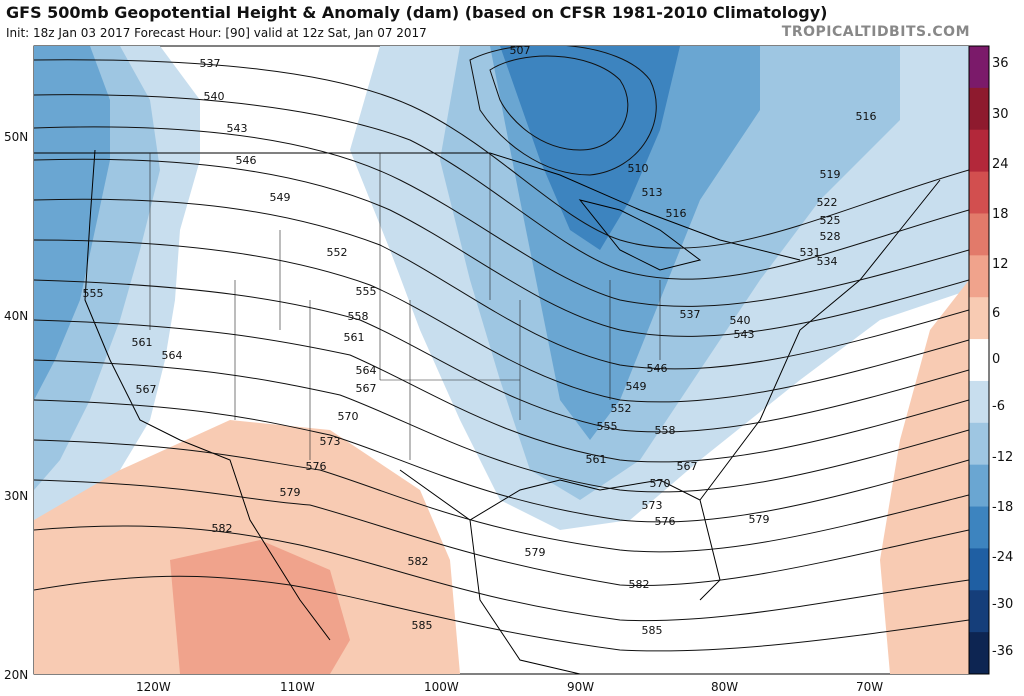 The width and height of the screenshot is (1024, 696). I want to click on colorbar-label: 30, so click(1000, 114).